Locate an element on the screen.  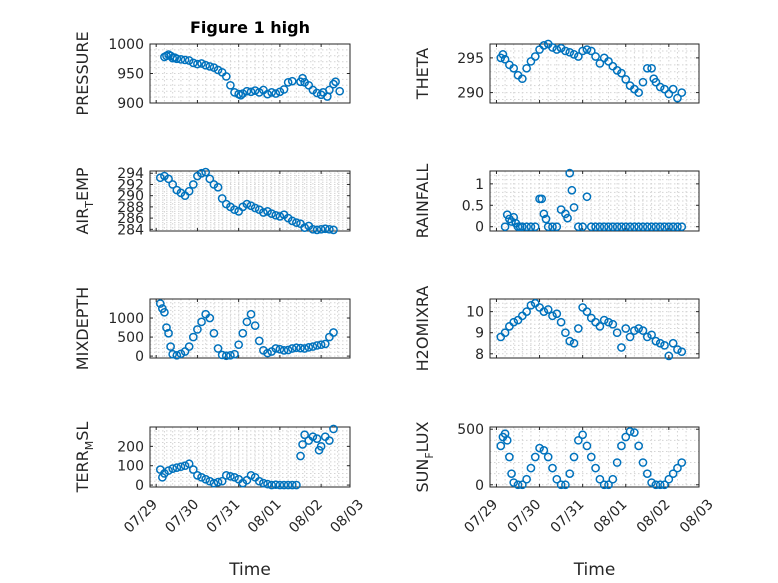
y-axis-label-part: AIR is located at coordinates (82, 221).